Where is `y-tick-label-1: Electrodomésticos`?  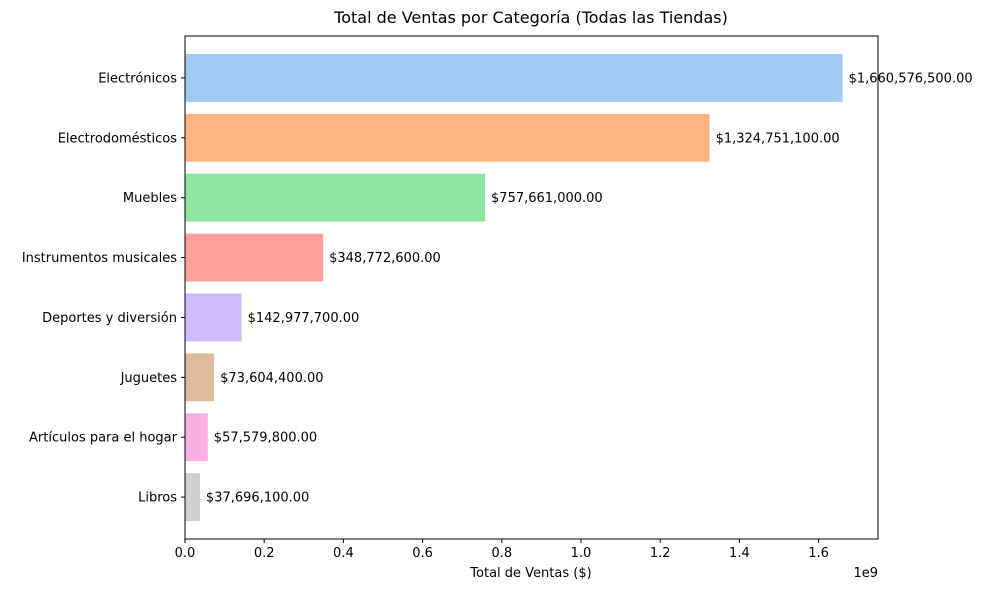 y-tick-label-1: Electrodomésticos is located at coordinates (118, 138).